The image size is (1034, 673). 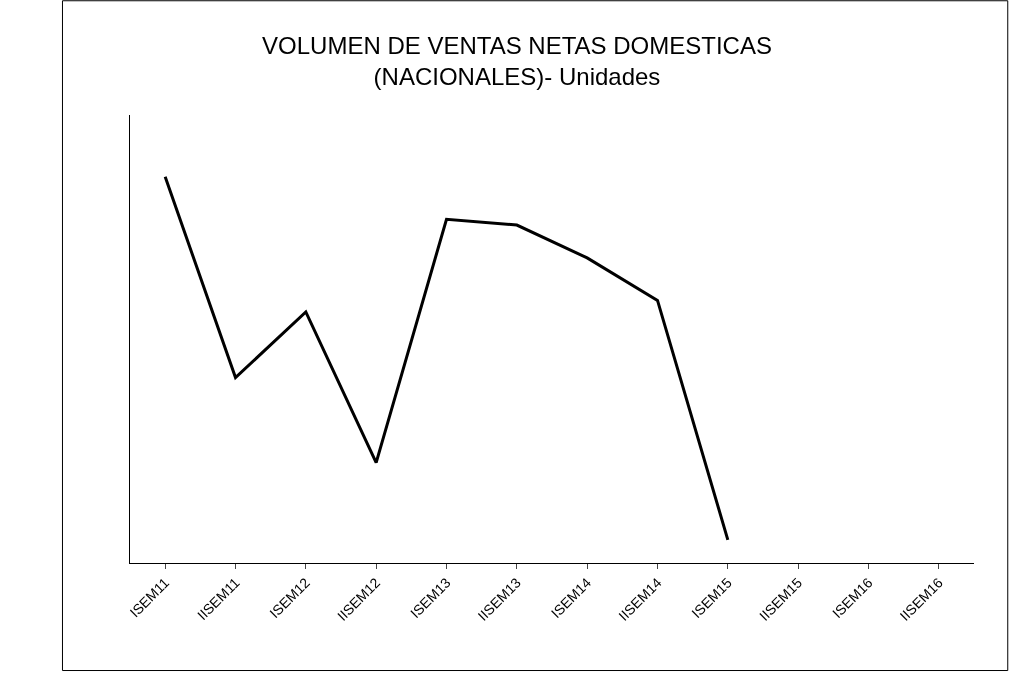 What do you see at coordinates (517, 61) in the screenshot?
I see `chart-title: VOLUMEN DE VENTAS NETAS DOMESTICAS (NACIONALES)- Unidades` at bounding box center [517, 61].